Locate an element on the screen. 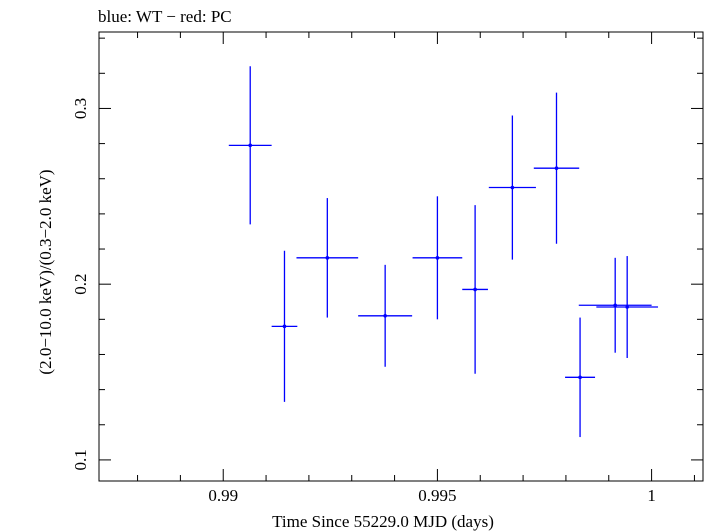 The width and height of the screenshot is (705, 532). y-tick-label: 0.2 is located at coordinates (80, 284).